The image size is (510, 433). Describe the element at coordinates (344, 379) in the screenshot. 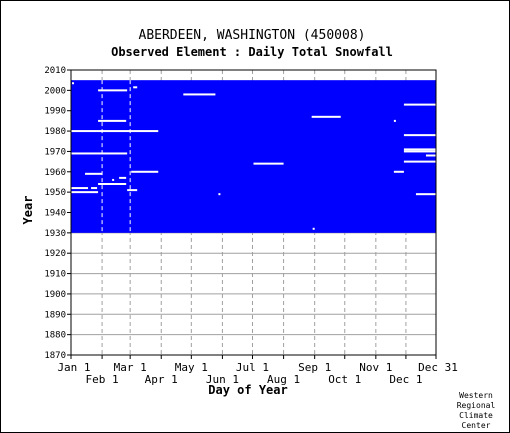

I see `x-tick-label: Oct 1` at that location.